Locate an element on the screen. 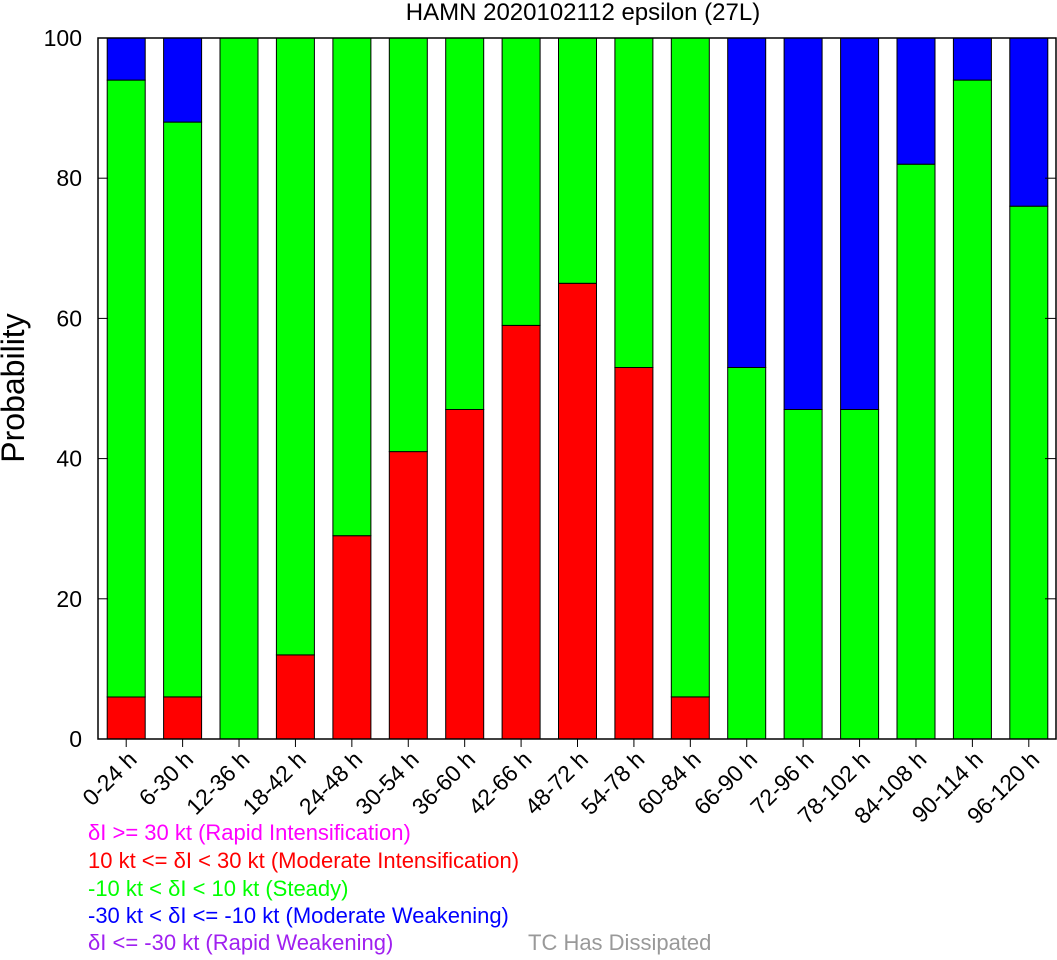 The image size is (1057, 960). bar-segment-6-30h-s2 is located at coordinates (183, 80).